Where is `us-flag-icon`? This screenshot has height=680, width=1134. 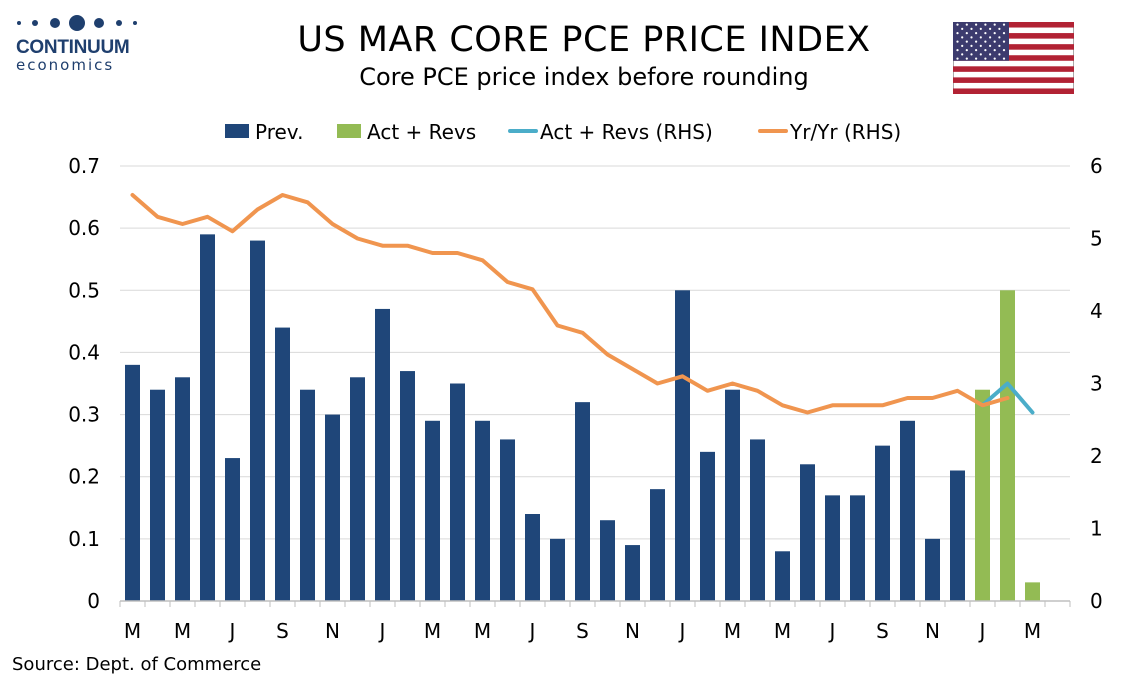 us-flag-icon is located at coordinates (1013, 58).